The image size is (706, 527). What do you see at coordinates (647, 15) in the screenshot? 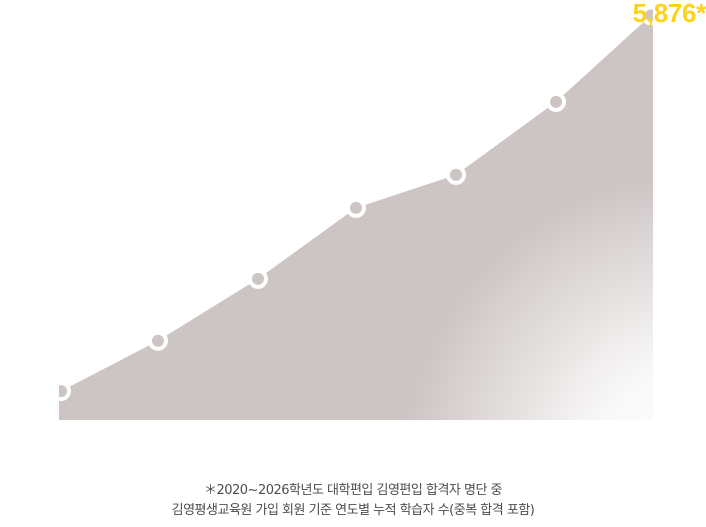
I see `data-point-2022` at bounding box center [647, 15].